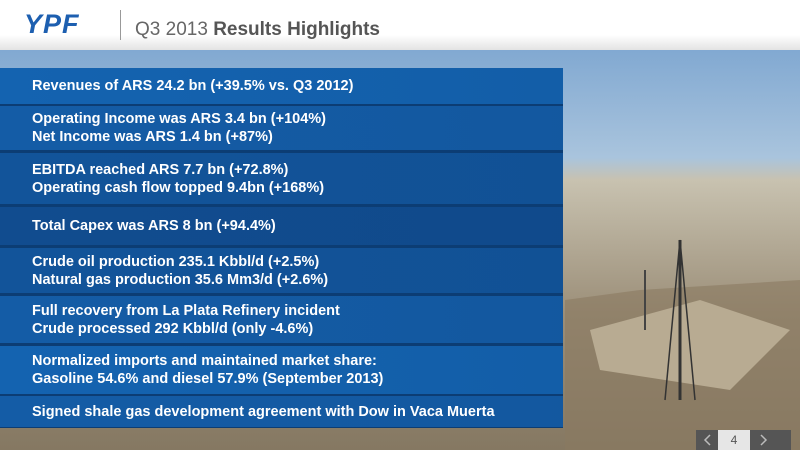 This screenshot has height=450, width=800. What do you see at coordinates (173, 328) in the screenshot?
I see `highlight-line: Crude processed 292 Kbbl/d (only -4.6%)` at bounding box center [173, 328].